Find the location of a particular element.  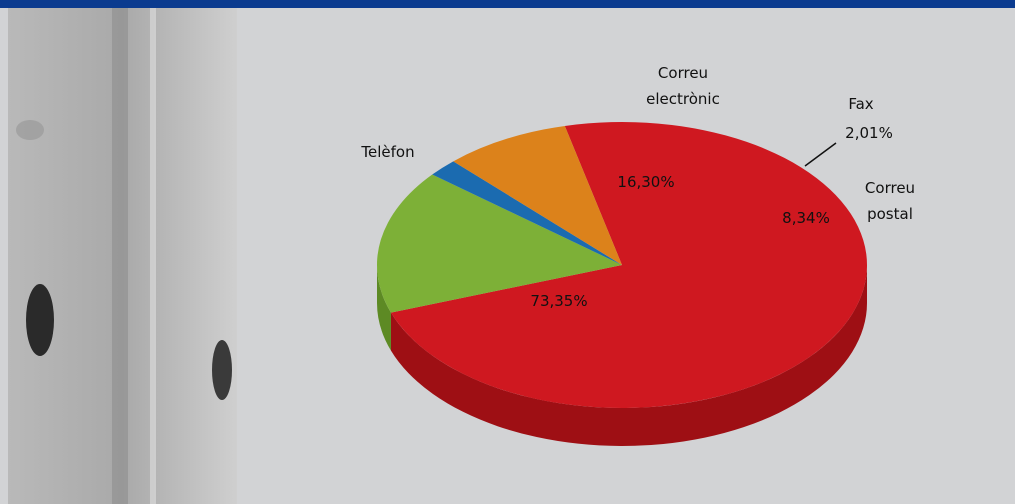

value-label: 8,34% is located at coordinates (806, 218).